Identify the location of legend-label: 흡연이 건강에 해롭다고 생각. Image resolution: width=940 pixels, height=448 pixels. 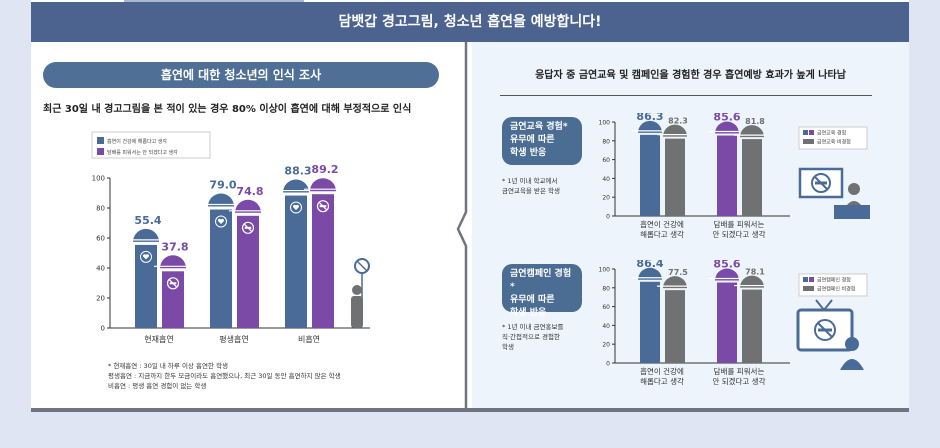
(137, 141).